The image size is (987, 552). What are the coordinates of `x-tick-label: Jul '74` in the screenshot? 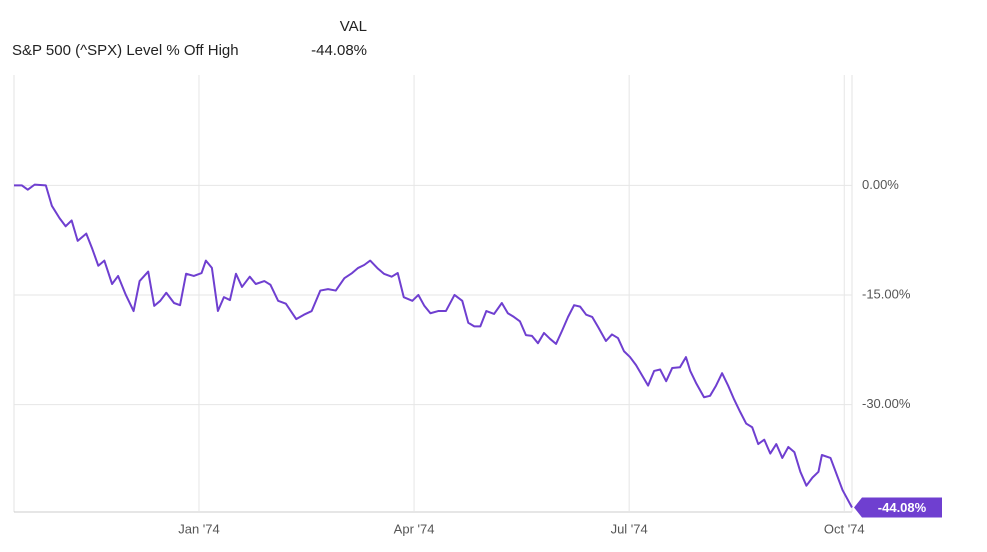 It's located at (629, 528).